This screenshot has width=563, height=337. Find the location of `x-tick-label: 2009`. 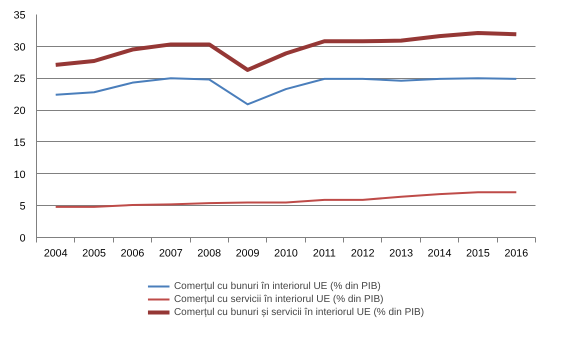

x-tick-label: 2009 is located at coordinates (248, 254).